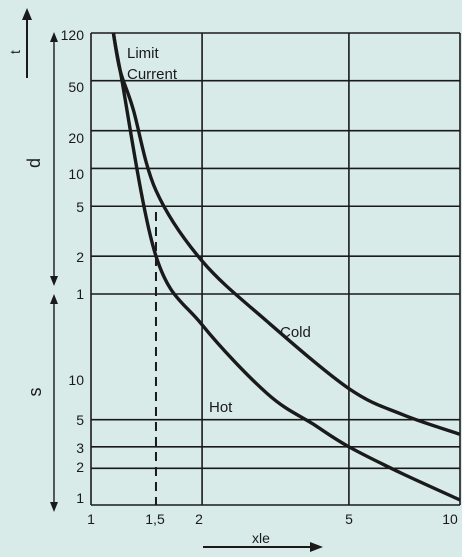 This screenshot has height=557, width=462. I want to click on y-tick-label-120: 120, so click(73, 35).